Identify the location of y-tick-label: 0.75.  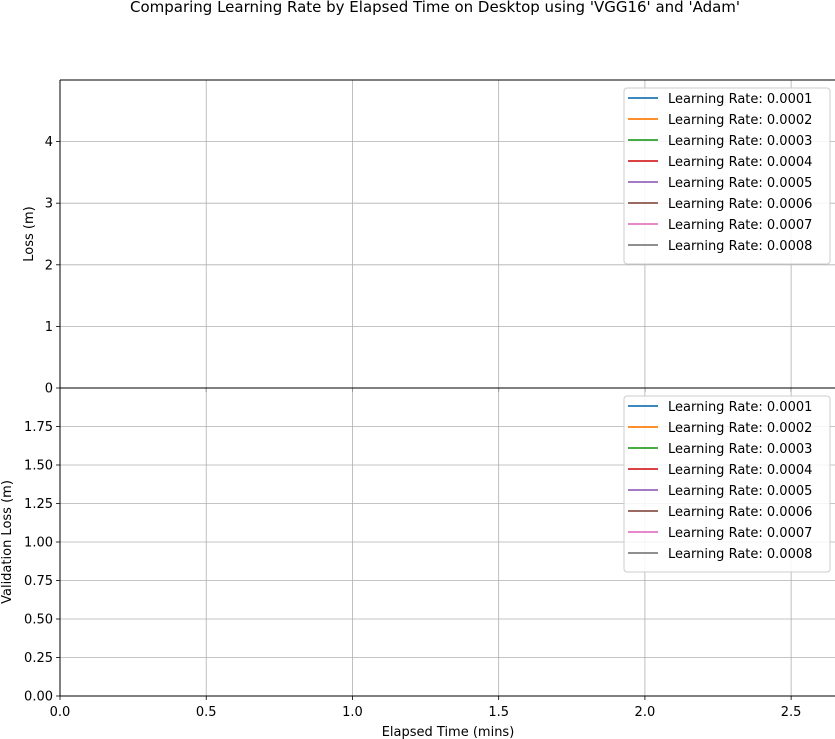
(38, 581).